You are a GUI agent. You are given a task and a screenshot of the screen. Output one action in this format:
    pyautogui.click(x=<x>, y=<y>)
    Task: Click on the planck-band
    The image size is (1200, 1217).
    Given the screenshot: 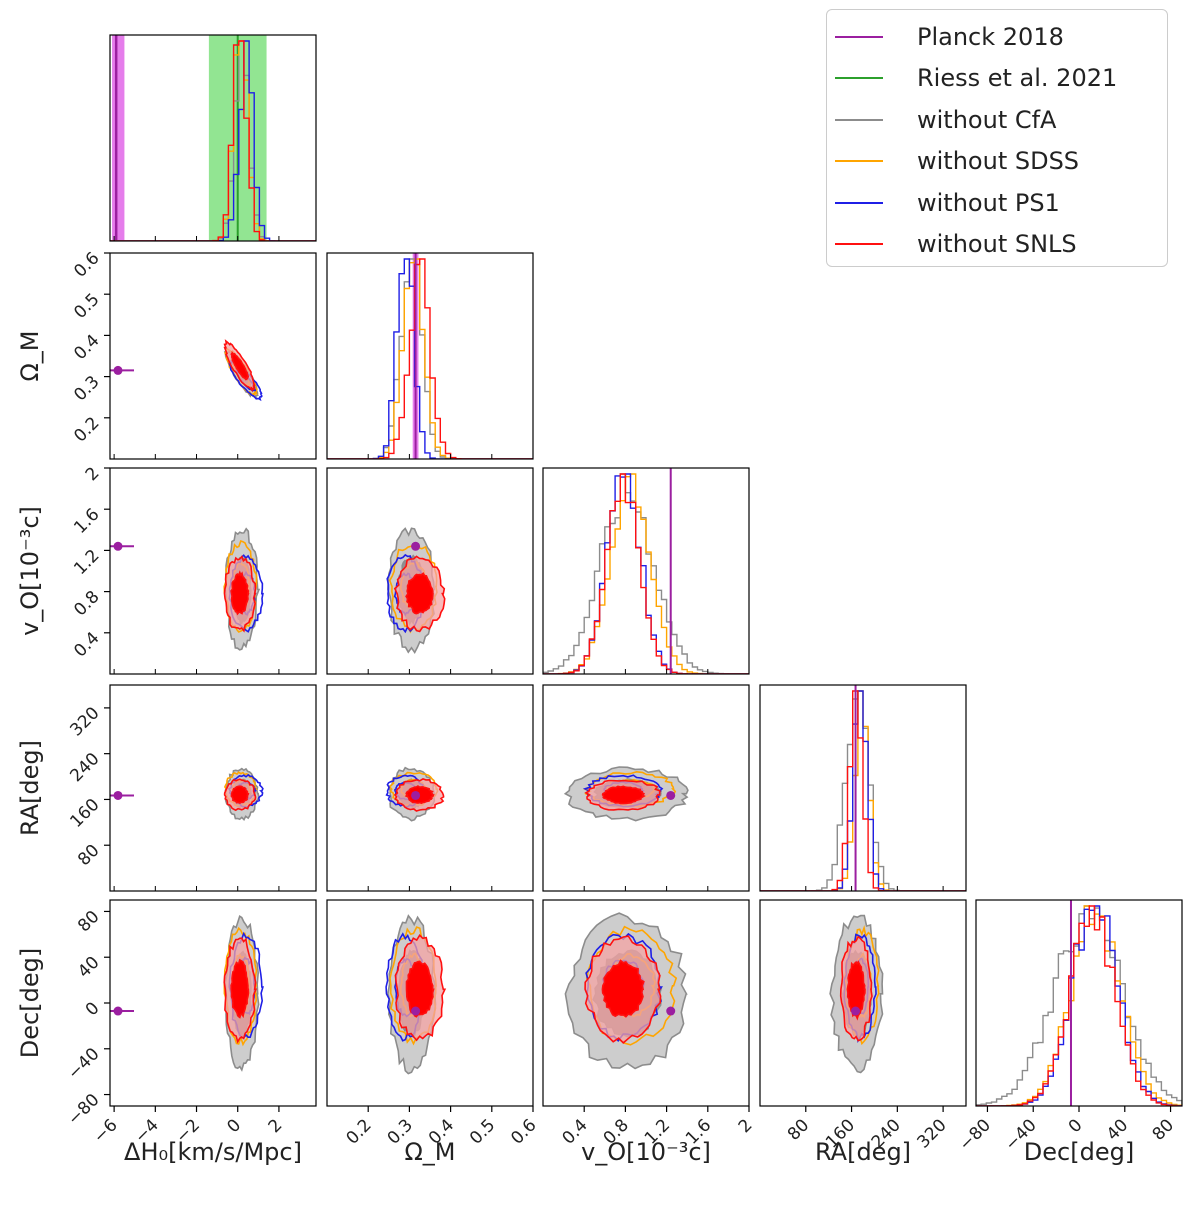 What is the action you would take?
    pyautogui.click(x=118, y=138)
    